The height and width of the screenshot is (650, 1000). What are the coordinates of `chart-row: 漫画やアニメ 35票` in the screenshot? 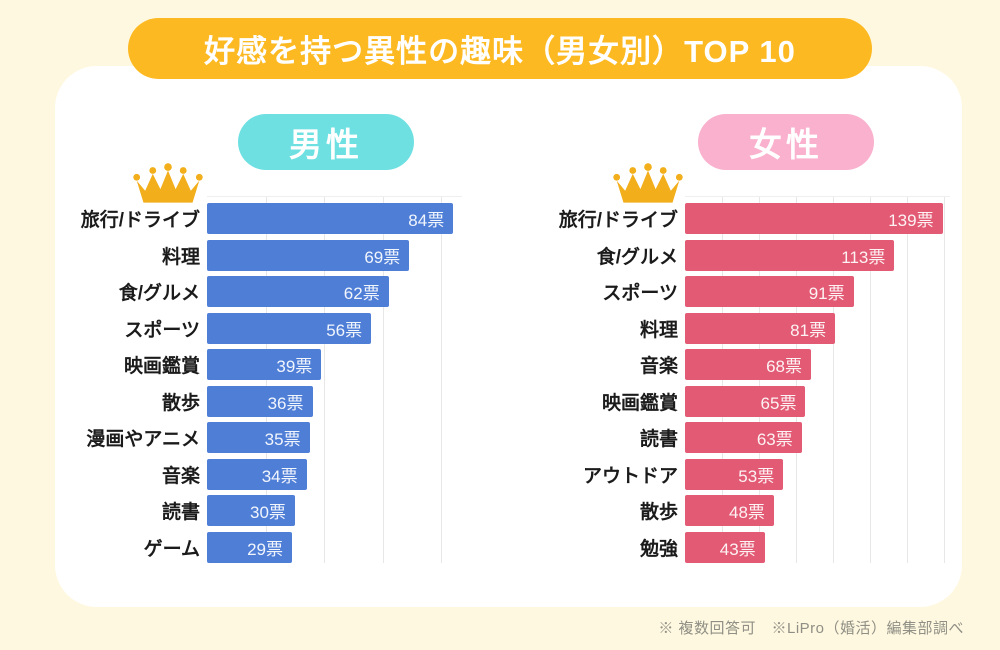 It's located at (261, 438).